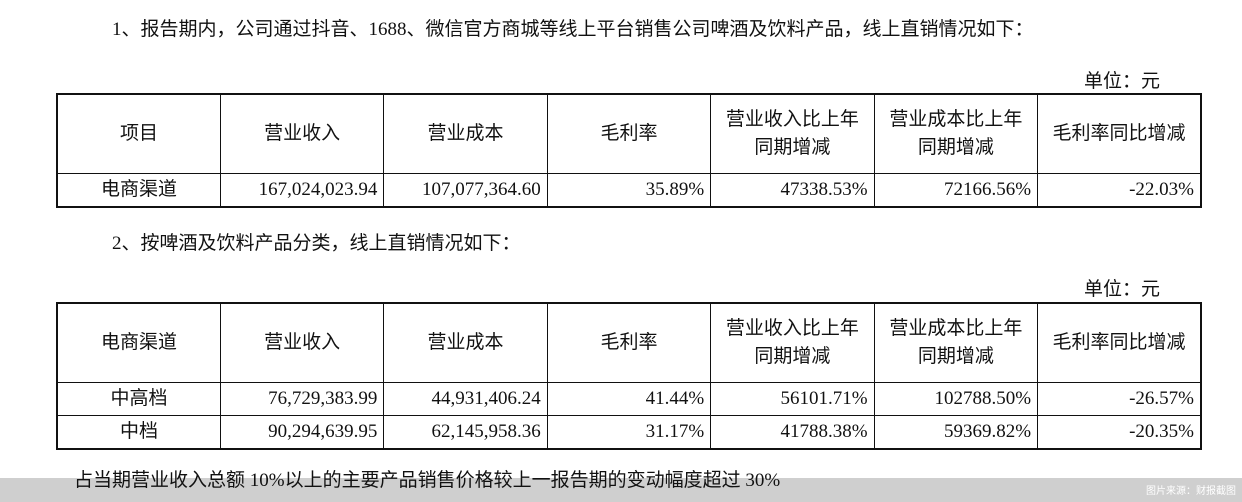 This screenshot has width=1242, height=502. I want to click on cell: 35.89%, so click(629, 190).